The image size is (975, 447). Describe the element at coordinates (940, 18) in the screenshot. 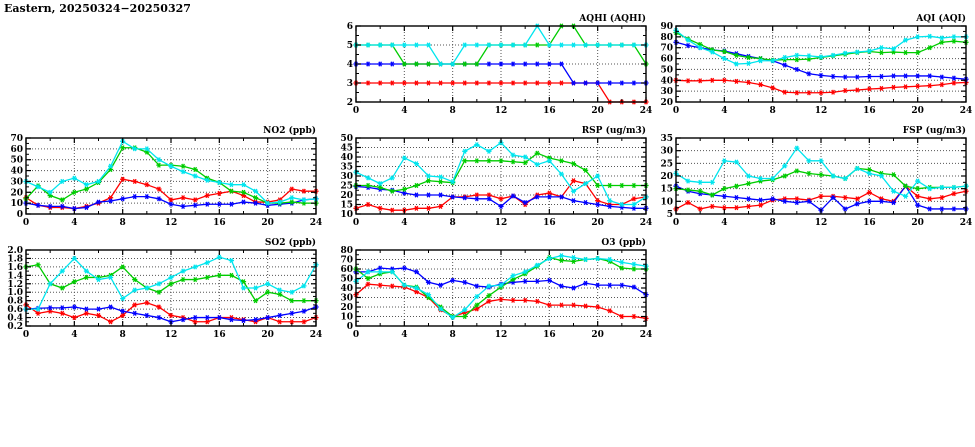

I see `chart-title-aqi: AQI (AQI)` at that location.